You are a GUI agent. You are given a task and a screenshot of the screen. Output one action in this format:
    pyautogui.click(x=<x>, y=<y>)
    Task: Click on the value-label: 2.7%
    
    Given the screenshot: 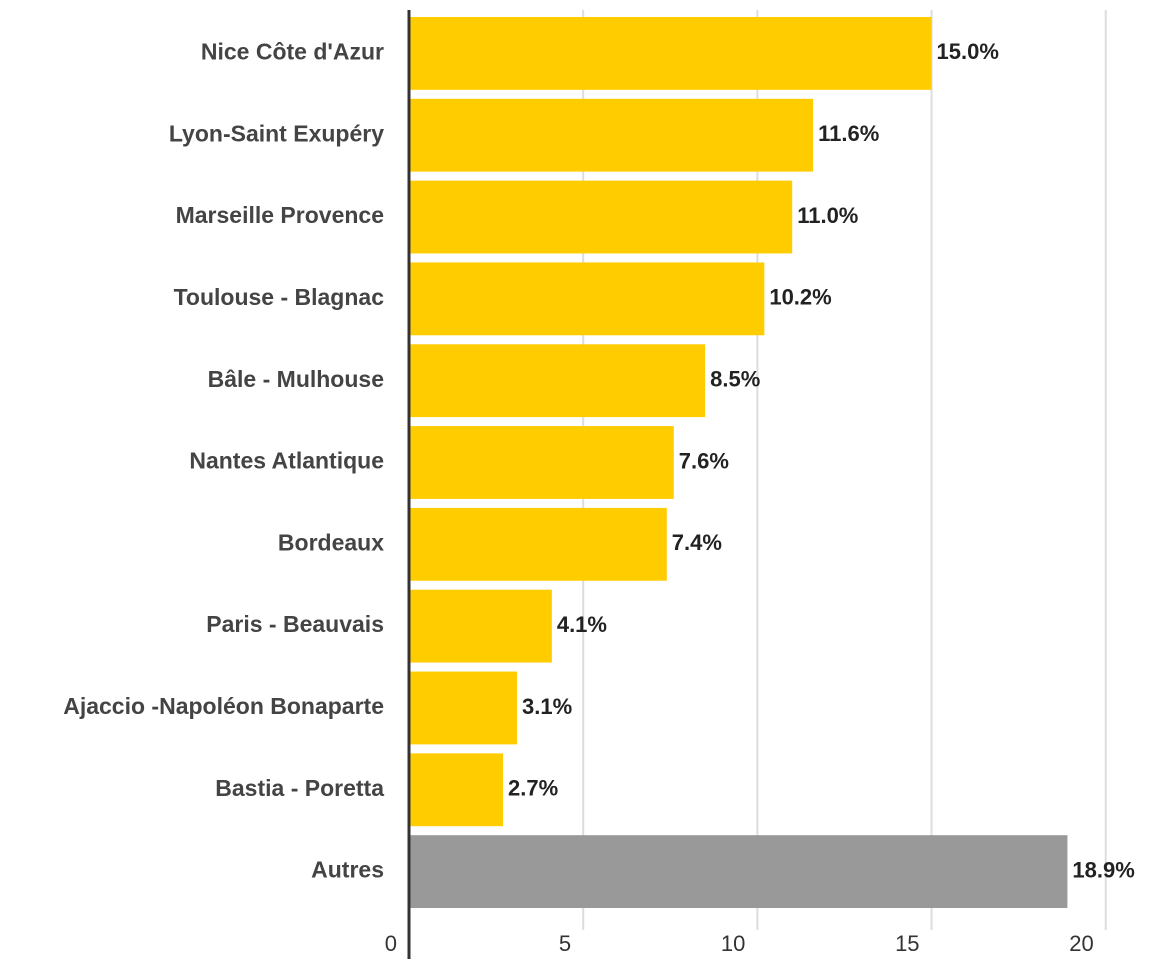 What is the action you would take?
    pyautogui.click(x=533, y=788)
    